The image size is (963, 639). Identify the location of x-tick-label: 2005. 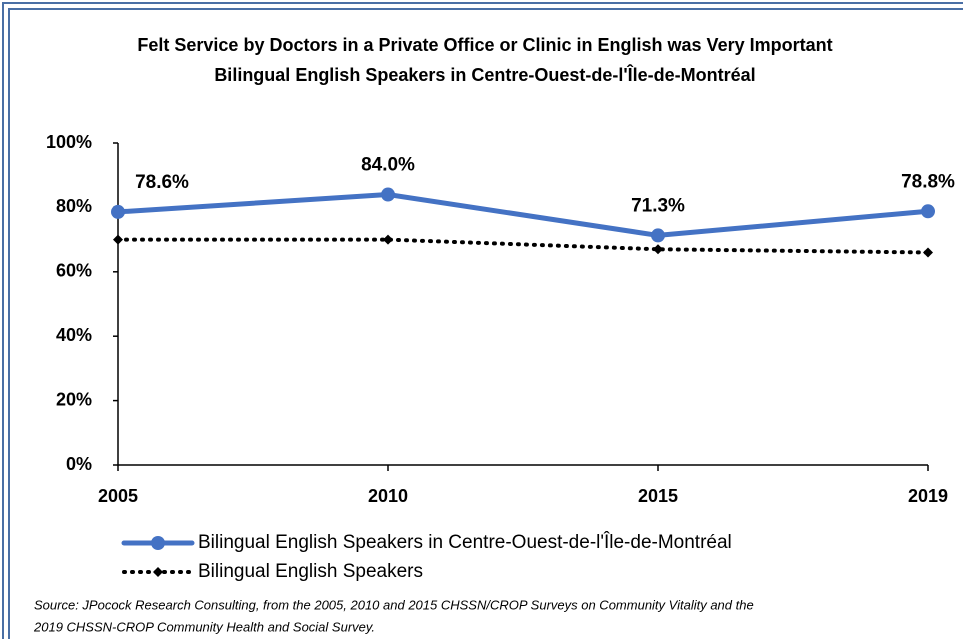
(118, 496).